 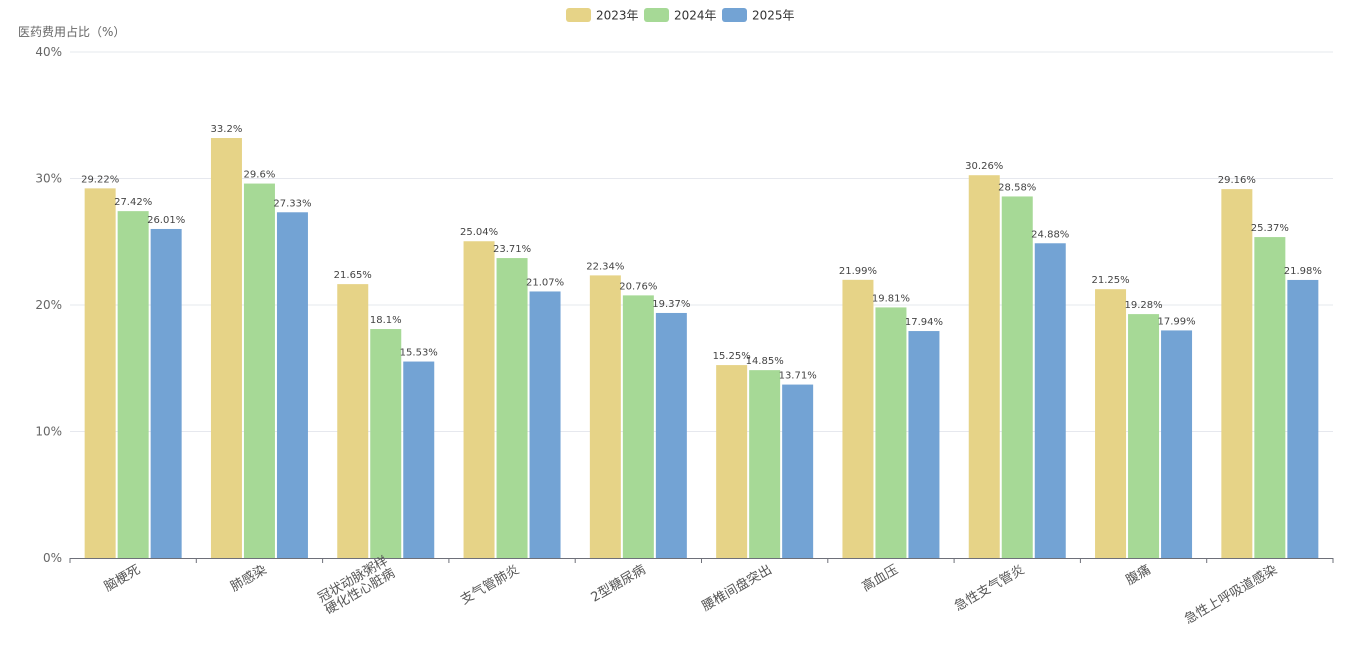 I want to click on data-label: 27.42%, so click(x=133, y=202).